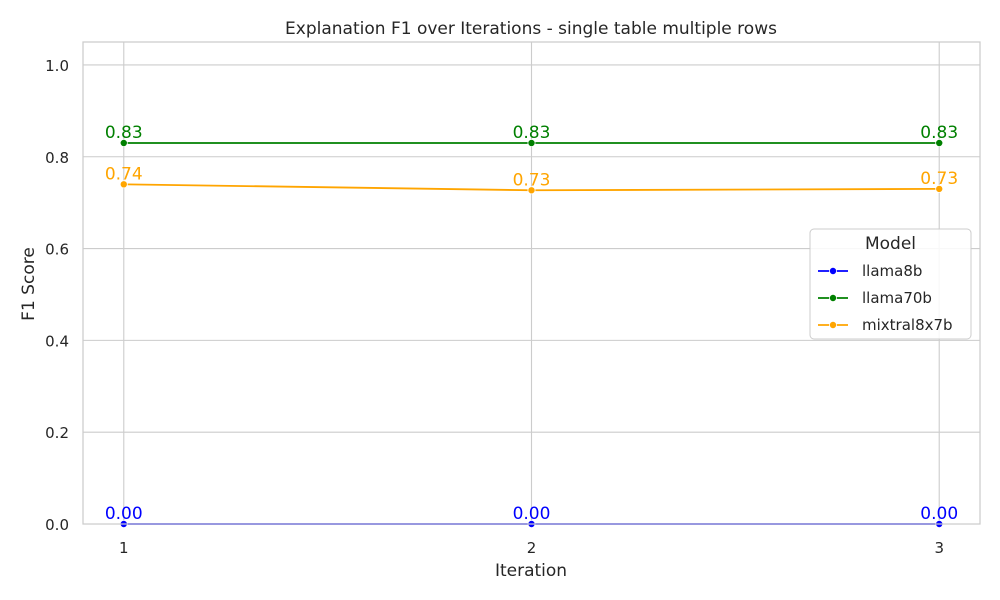 The height and width of the screenshot is (600, 1000). I want to click on data-label-mixtral8x7b: 0.74, so click(124, 174).